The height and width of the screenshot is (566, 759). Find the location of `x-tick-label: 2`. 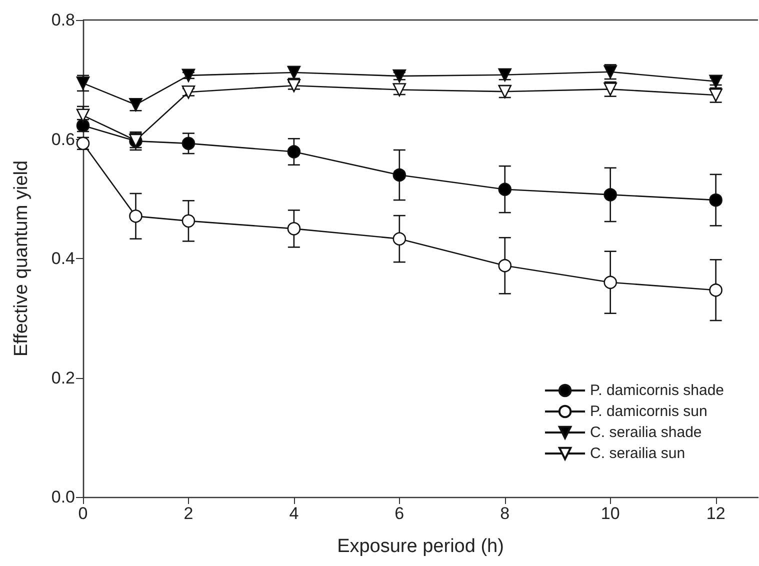

x-tick-label: 2 is located at coordinates (189, 513).